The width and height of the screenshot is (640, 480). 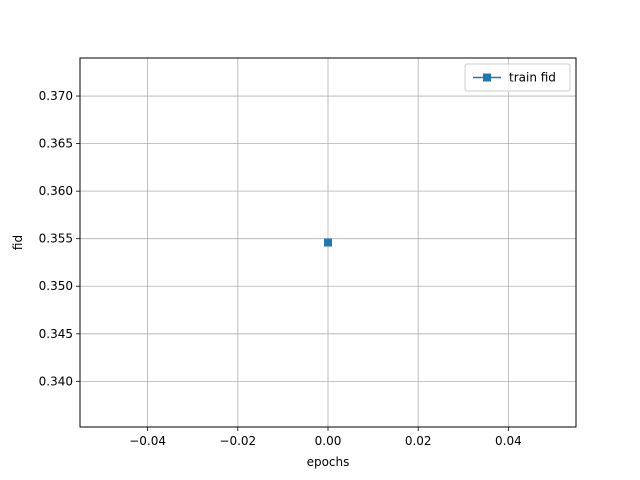 I want to click on x-tick-label: 0.04, so click(x=508, y=441).